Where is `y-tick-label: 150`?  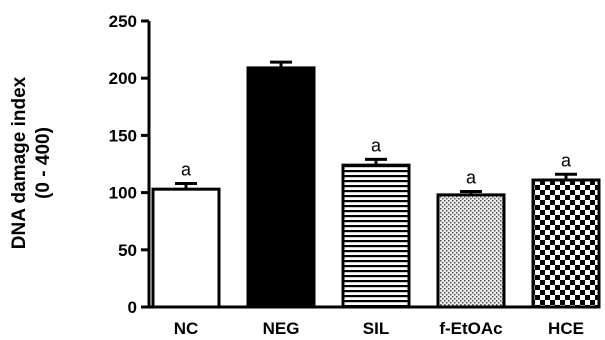 y-tick-label: 150 is located at coordinates (123, 135).